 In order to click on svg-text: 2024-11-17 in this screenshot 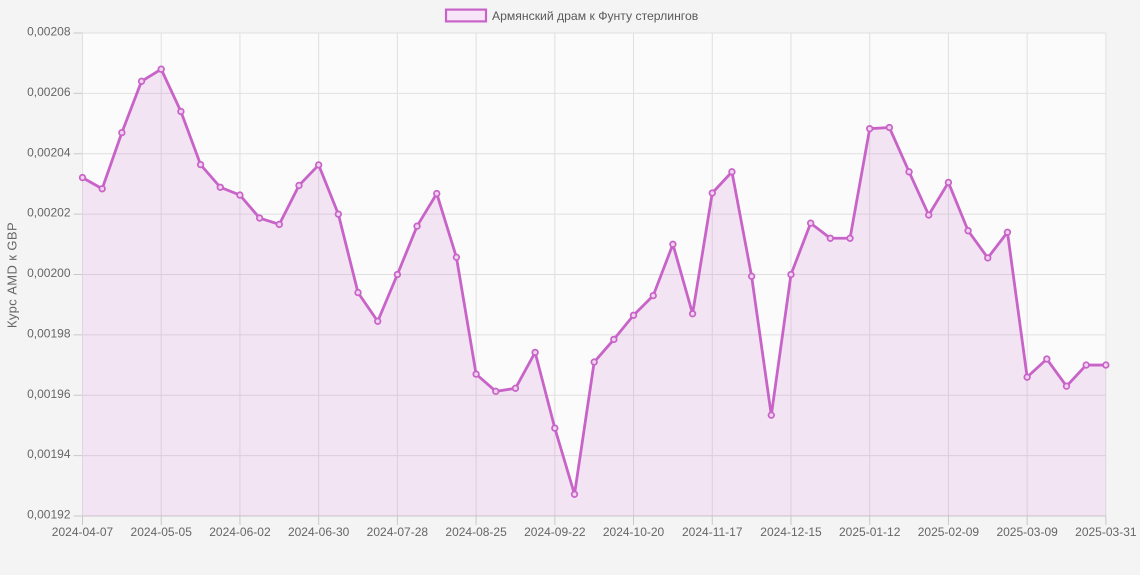, I will do `click(712, 532)`.